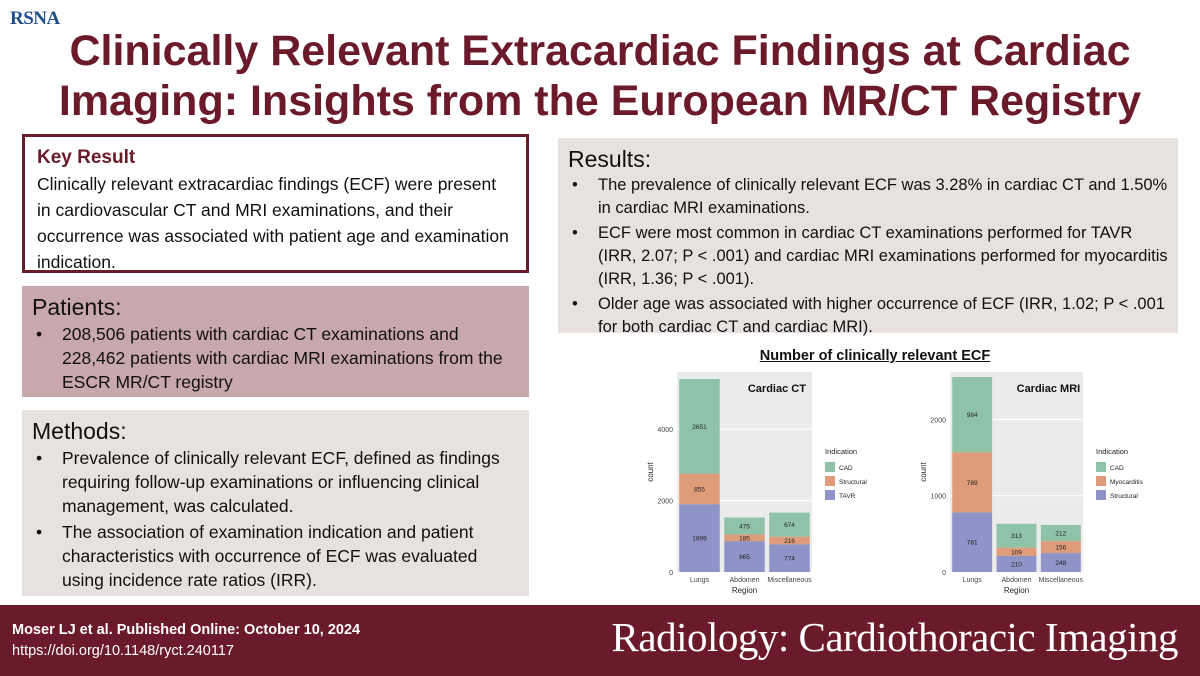 This screenshot has height=676, width=1200. Describe the element at coordinates (610, 159) in the screenshot. I see `results-heading: Results:` at that location.